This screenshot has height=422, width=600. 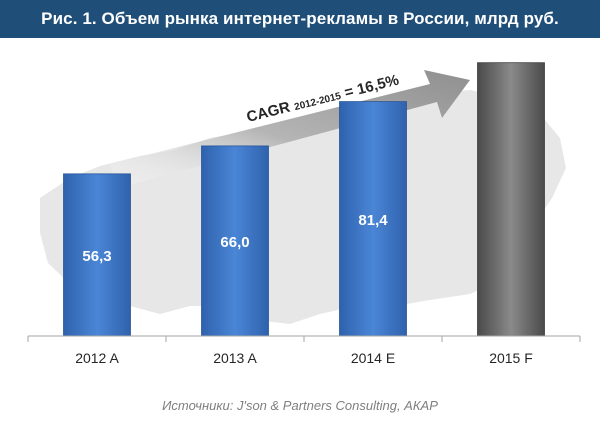 I want to click on tick-layer, so click(x=304, y=339).